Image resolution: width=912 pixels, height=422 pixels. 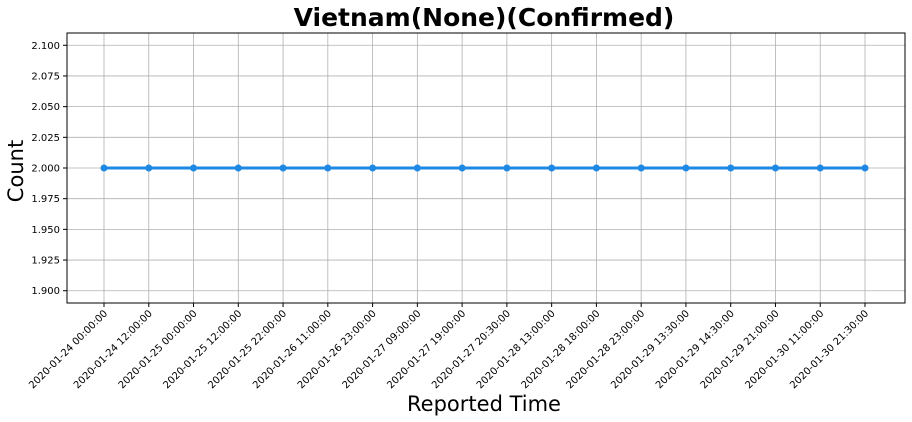 What do you see at coordinates (16, 171) in the screenshot?
I see `y-axis-label: Count` at bounding box center [16, 171].